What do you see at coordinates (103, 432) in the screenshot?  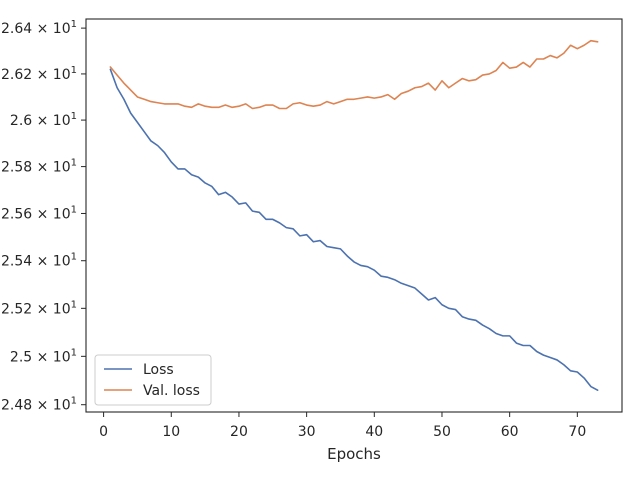 I see `x-tick-label: 0` at bounding box center [103, 432].